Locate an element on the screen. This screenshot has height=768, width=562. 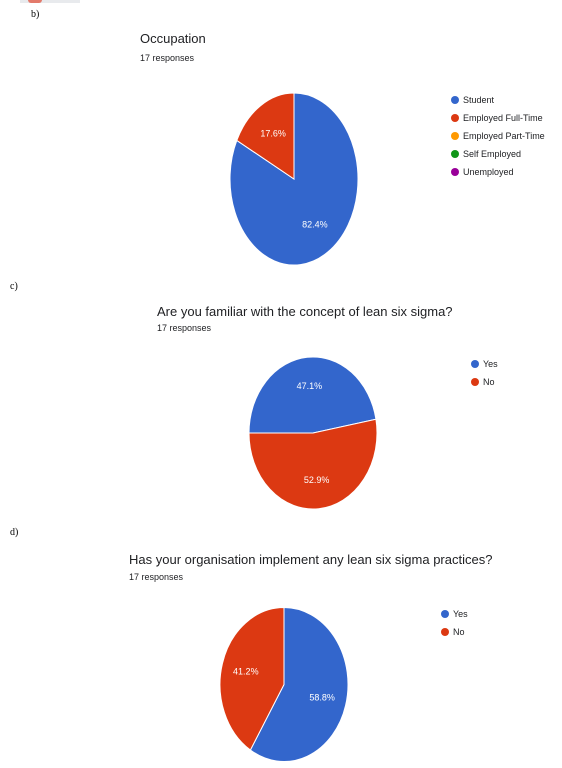
legend-item: Employed Full-Time is located at coordinates (498, 118).